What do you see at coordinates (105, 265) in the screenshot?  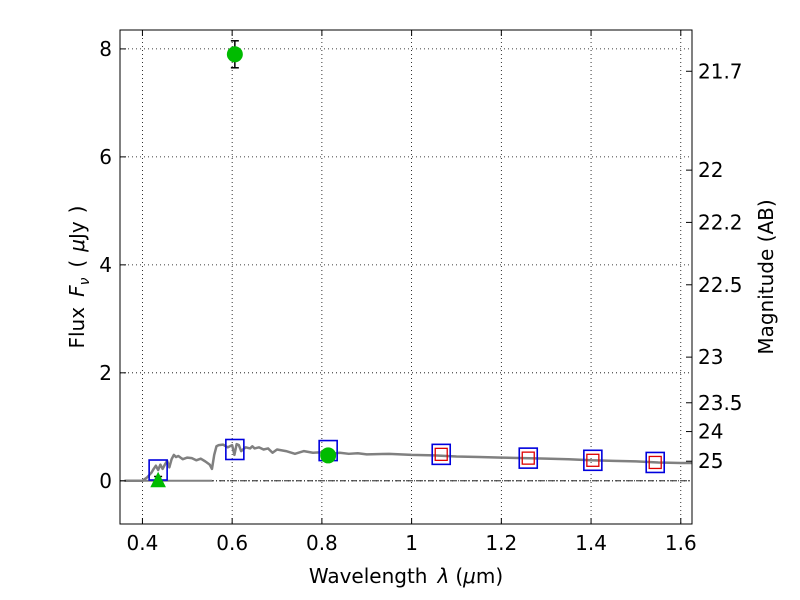 I see `y-tick-label-2: 4` at bounding box center [105, 265].